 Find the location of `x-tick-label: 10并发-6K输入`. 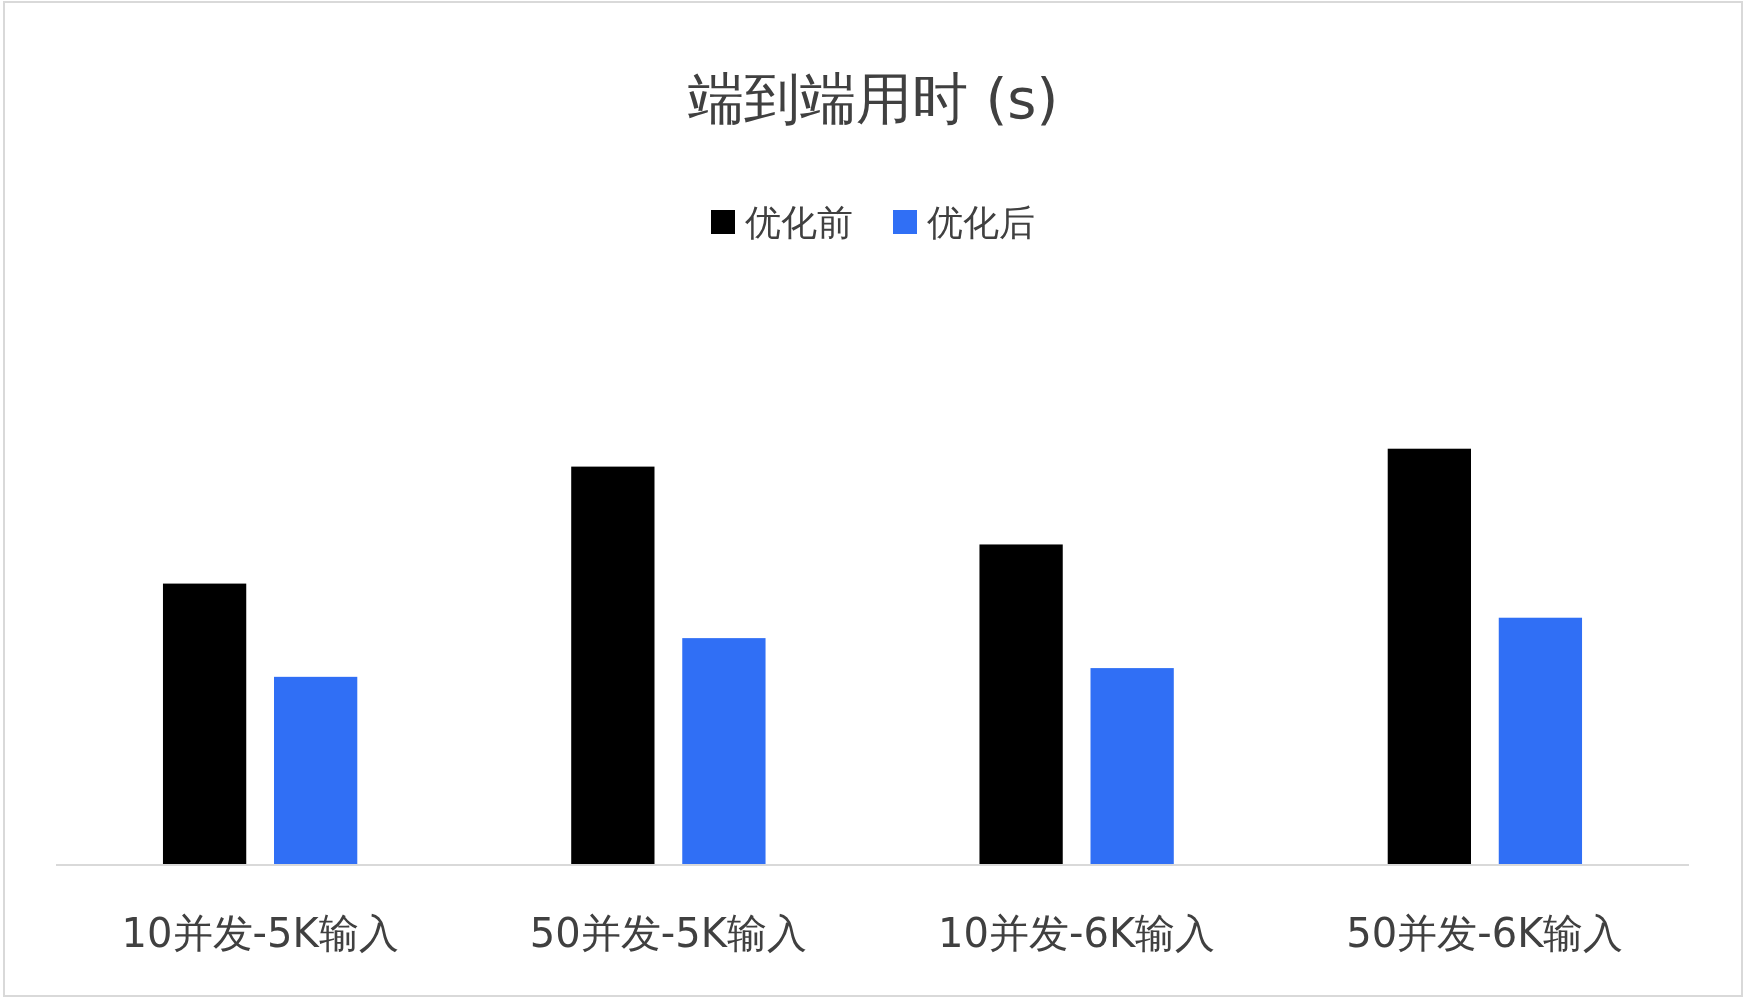

x-tick-label: 10并发-6K输入 is located at coordinates (1077, 933).